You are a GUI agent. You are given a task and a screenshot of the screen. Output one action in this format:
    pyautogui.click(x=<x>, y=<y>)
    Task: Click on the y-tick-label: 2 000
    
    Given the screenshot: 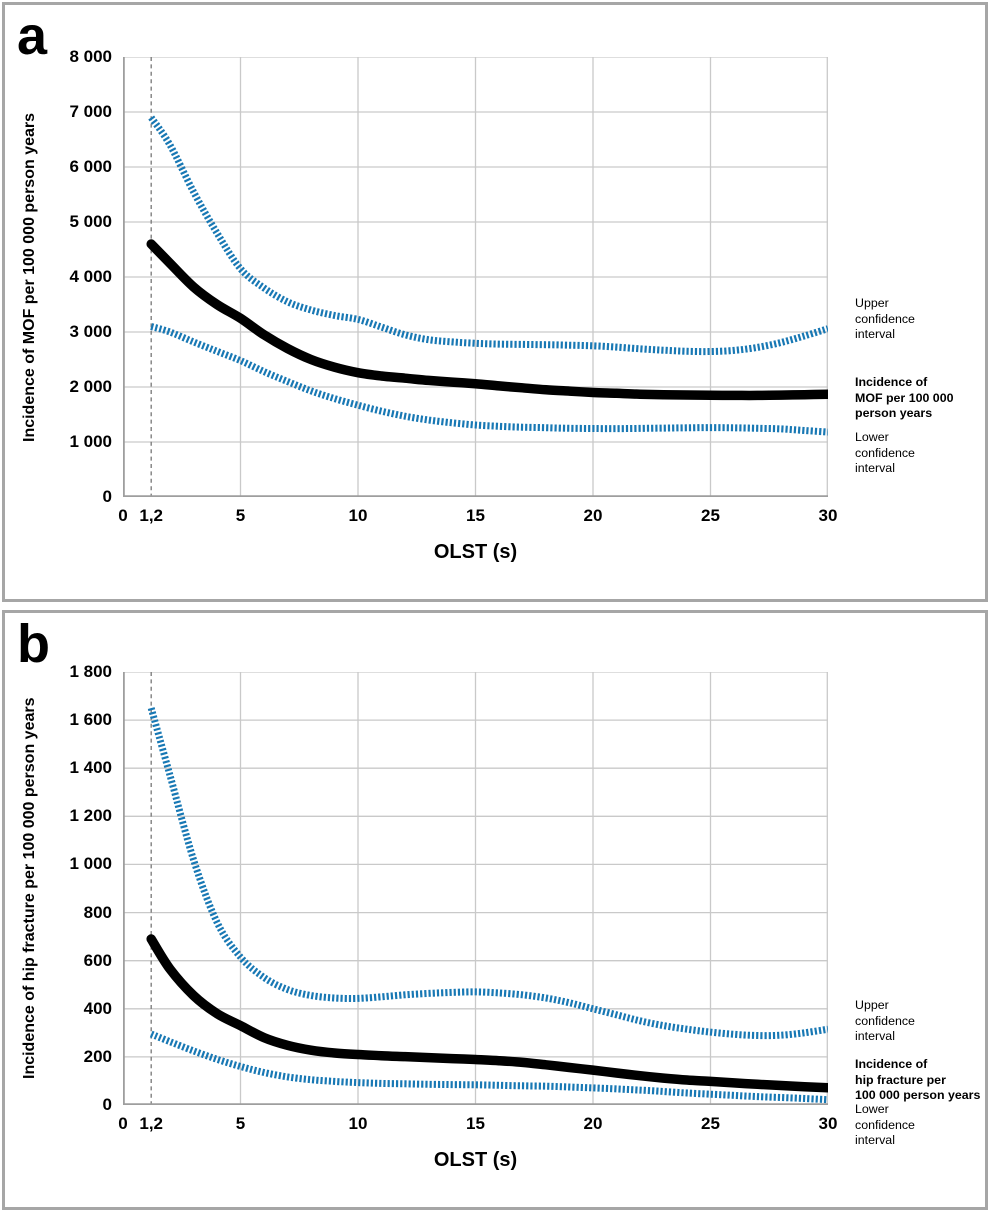 What is the action you would take?
    pyautogui.click(x=90, y=386)
    